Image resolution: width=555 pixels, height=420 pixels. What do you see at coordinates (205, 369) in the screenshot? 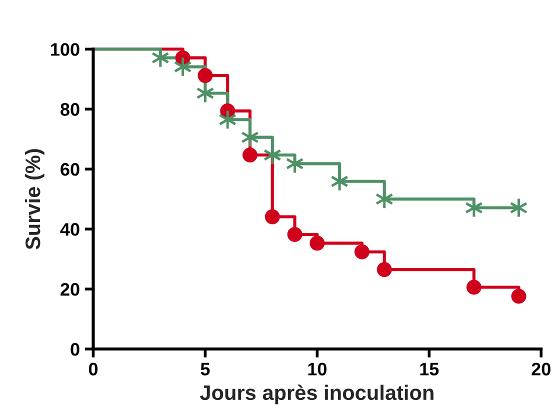
I see `x-tick-label: 5` at bounding box center [205, 369].